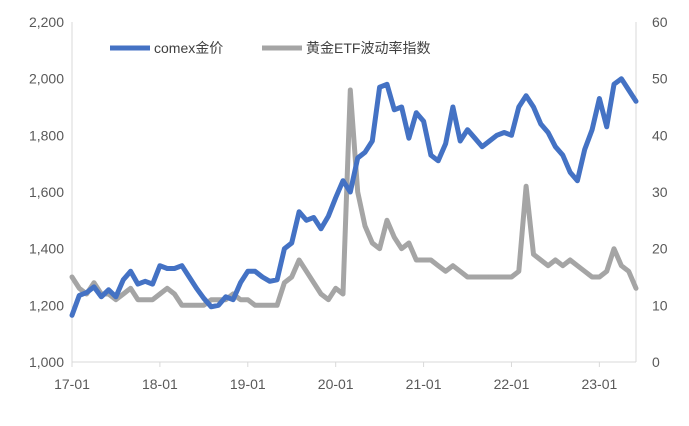 The height and width of the screenshot is (426, 689). What do you see at coordinates (270, 48) in the screenshot?
I see `legend: comex金价 黄金ETF波动率指数` at bounding box center [270, 48].